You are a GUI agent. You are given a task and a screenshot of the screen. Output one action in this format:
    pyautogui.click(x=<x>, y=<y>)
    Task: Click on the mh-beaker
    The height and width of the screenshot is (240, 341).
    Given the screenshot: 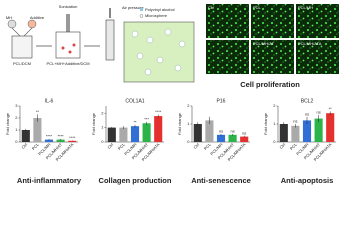 What is the action you would take?
    pyautogui.click(x=12, y=24)
    